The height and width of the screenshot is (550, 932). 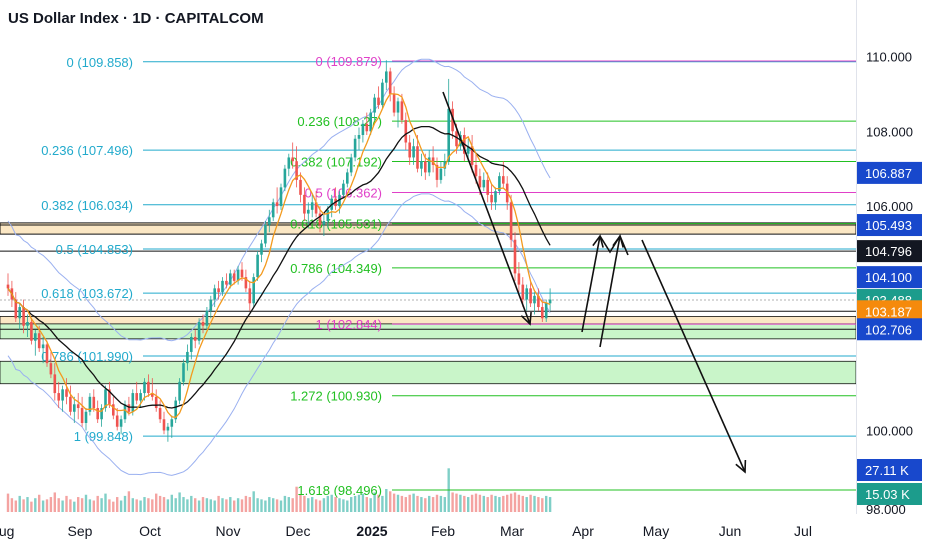 What do you see at coordinates (888, 311) in the screenshot?
I see `price-label: 103.187` at bounding box center [888, 311].